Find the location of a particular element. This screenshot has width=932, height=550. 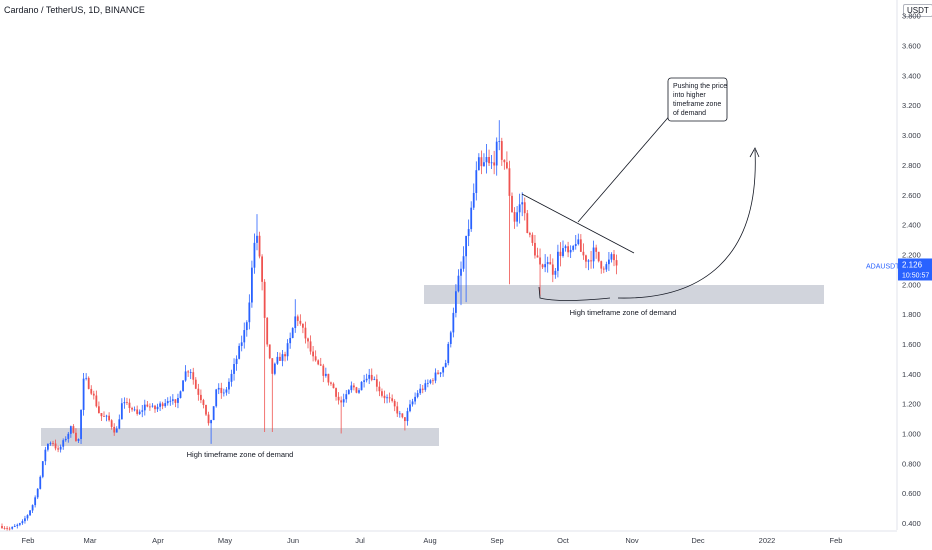

currency-badge: USDT is located at coordinates (917, 10).